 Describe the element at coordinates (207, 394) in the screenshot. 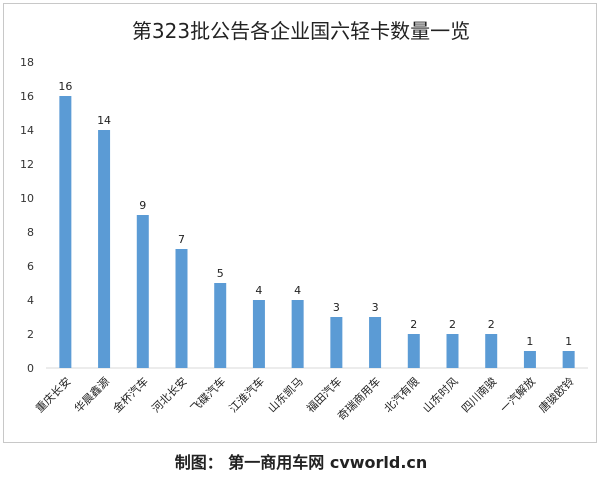

I see `category-label: 飞碟汽车` at that location.